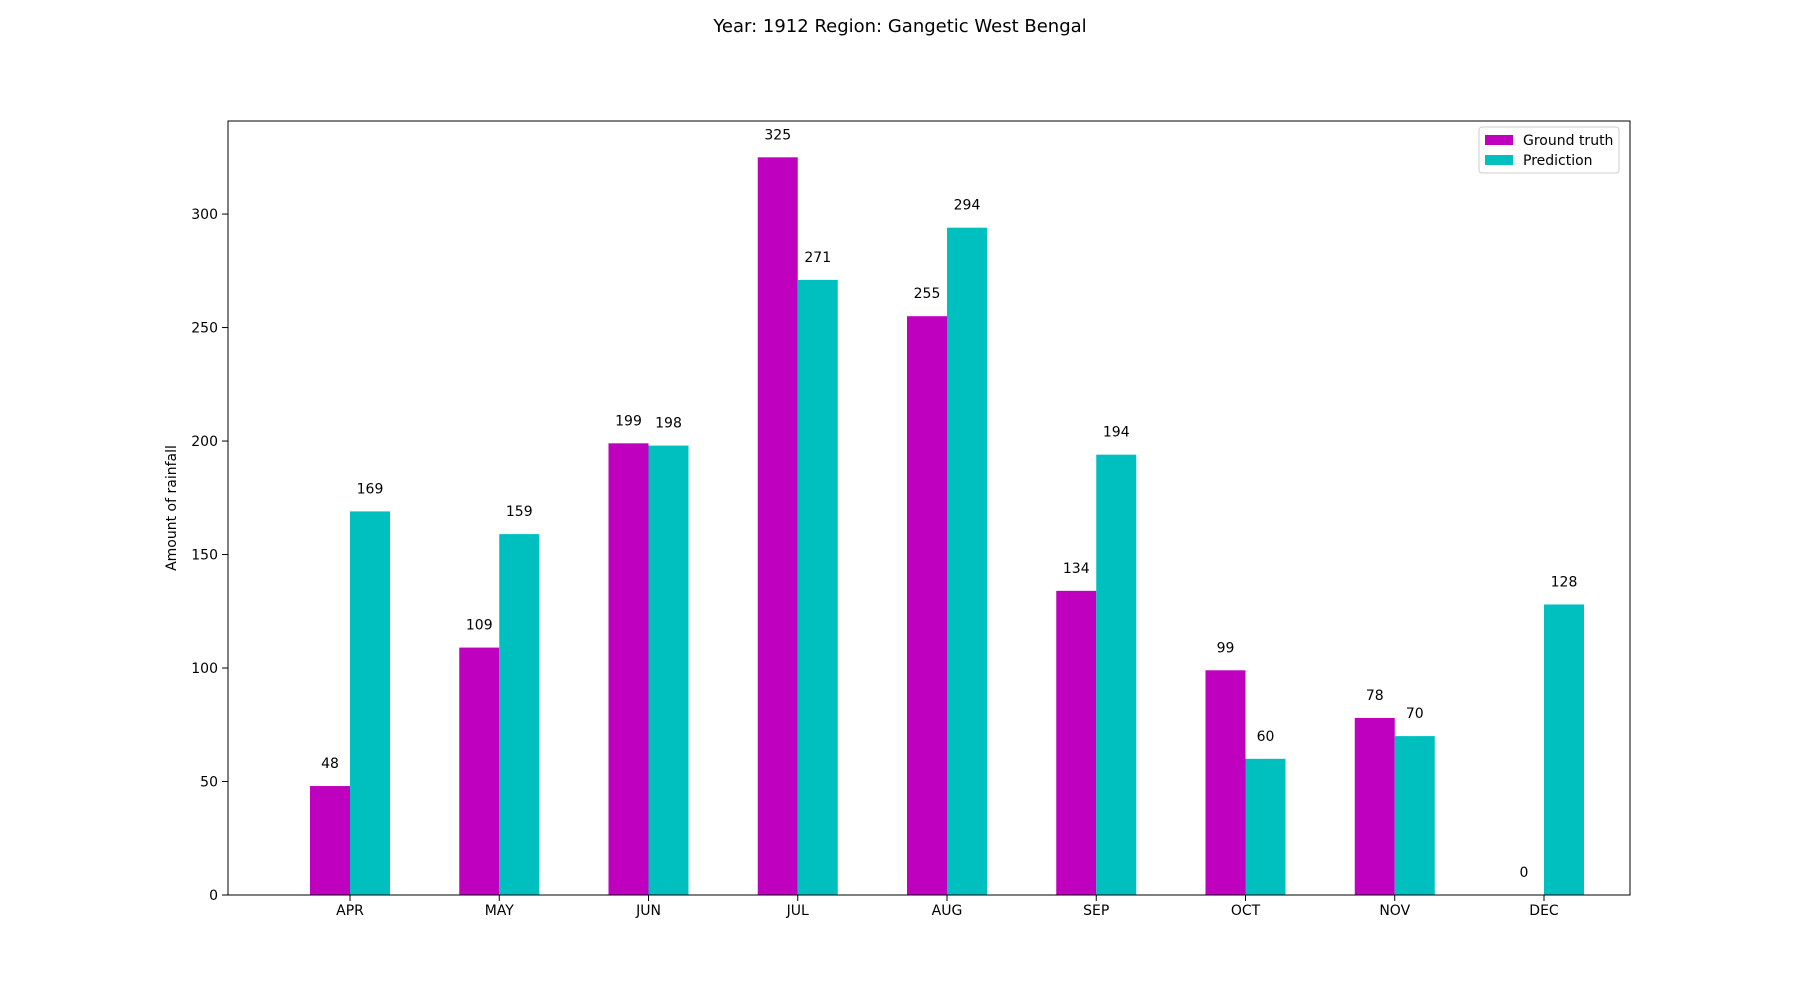 Image resolution: width=1800 pixels, height=1000 pixels. I want to click on data-label-ground-truth-may: 109, so click(479, 626).